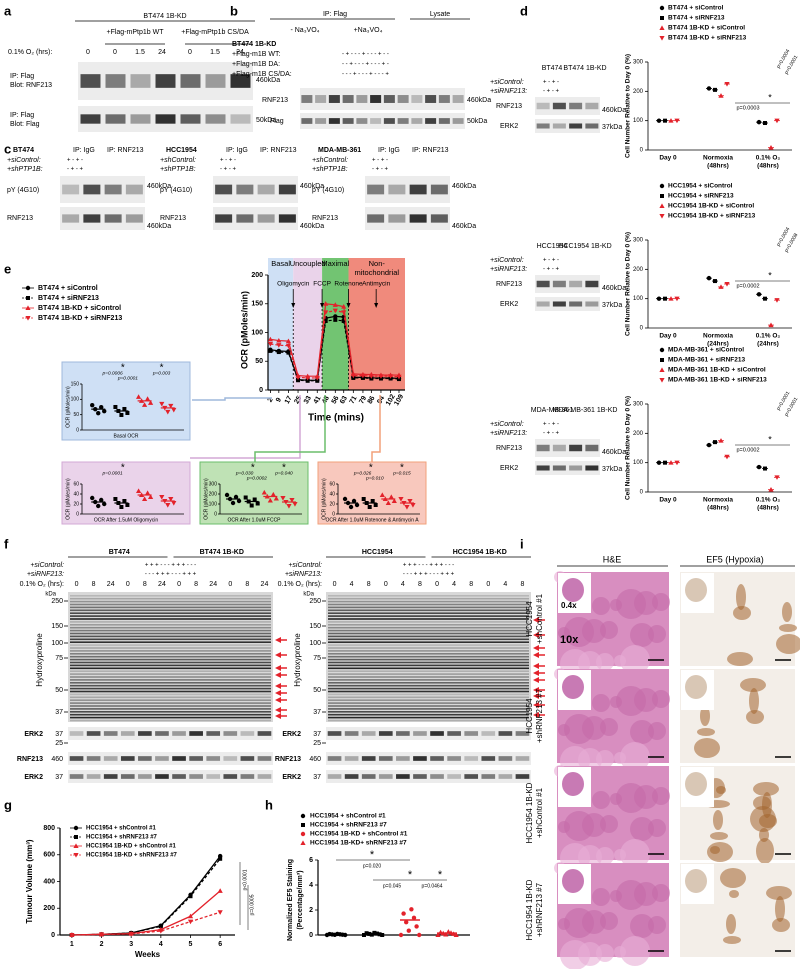 This screenshot has width=800, height=969. What do you see at coordinates (359, 834) in the screenshot?
I see `label: HCC1954 1B-KD + shControl #1` at bounding box center [359, 834].